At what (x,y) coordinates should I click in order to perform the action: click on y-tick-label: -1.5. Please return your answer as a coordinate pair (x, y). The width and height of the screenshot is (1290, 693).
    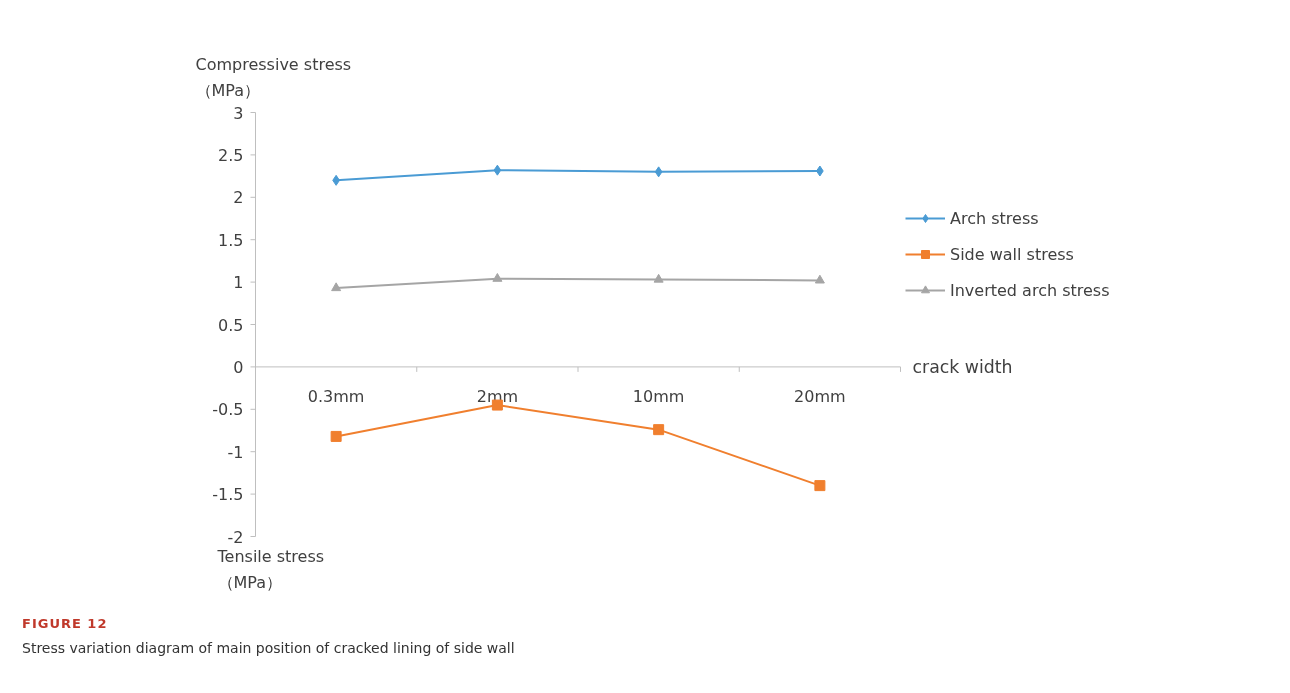
    Looking at the image, I should click on (228, 495).